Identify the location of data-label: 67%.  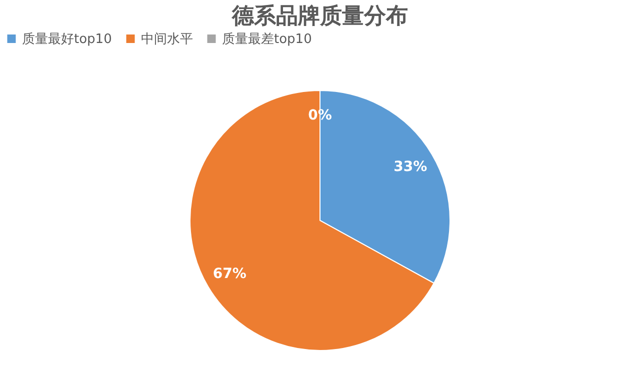
(229, 274).